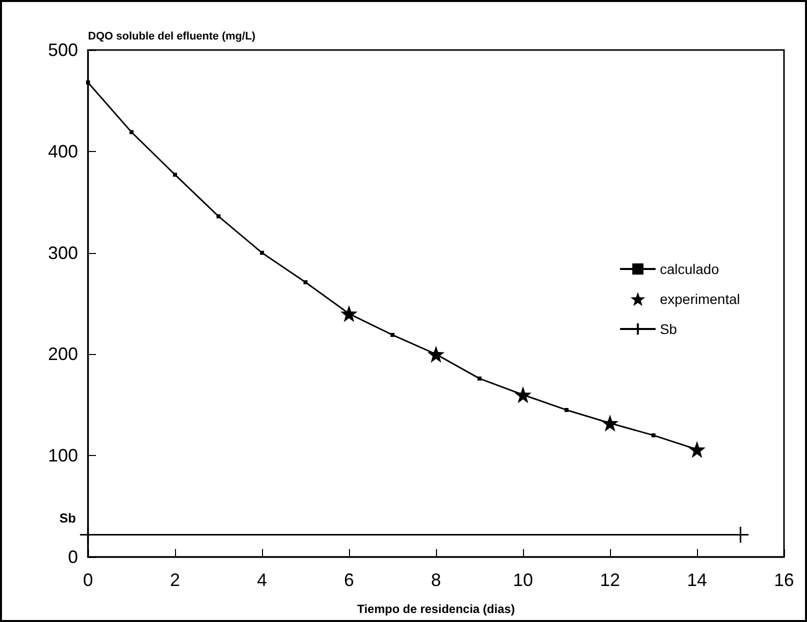 The width and height of the screenshot is (807, 622). What do you see at coordinates (669, 329) in the screenshot?
I see `legend-label: Sb` at bounding box center [669, 329].